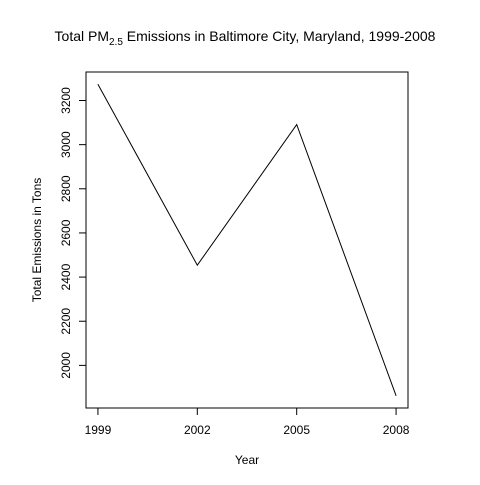 The width and height of the screenshot is (480, 485). Describe the element at coordinates (98, 430) in the screenshot. I see `x-tick-label: 1999` at that location.